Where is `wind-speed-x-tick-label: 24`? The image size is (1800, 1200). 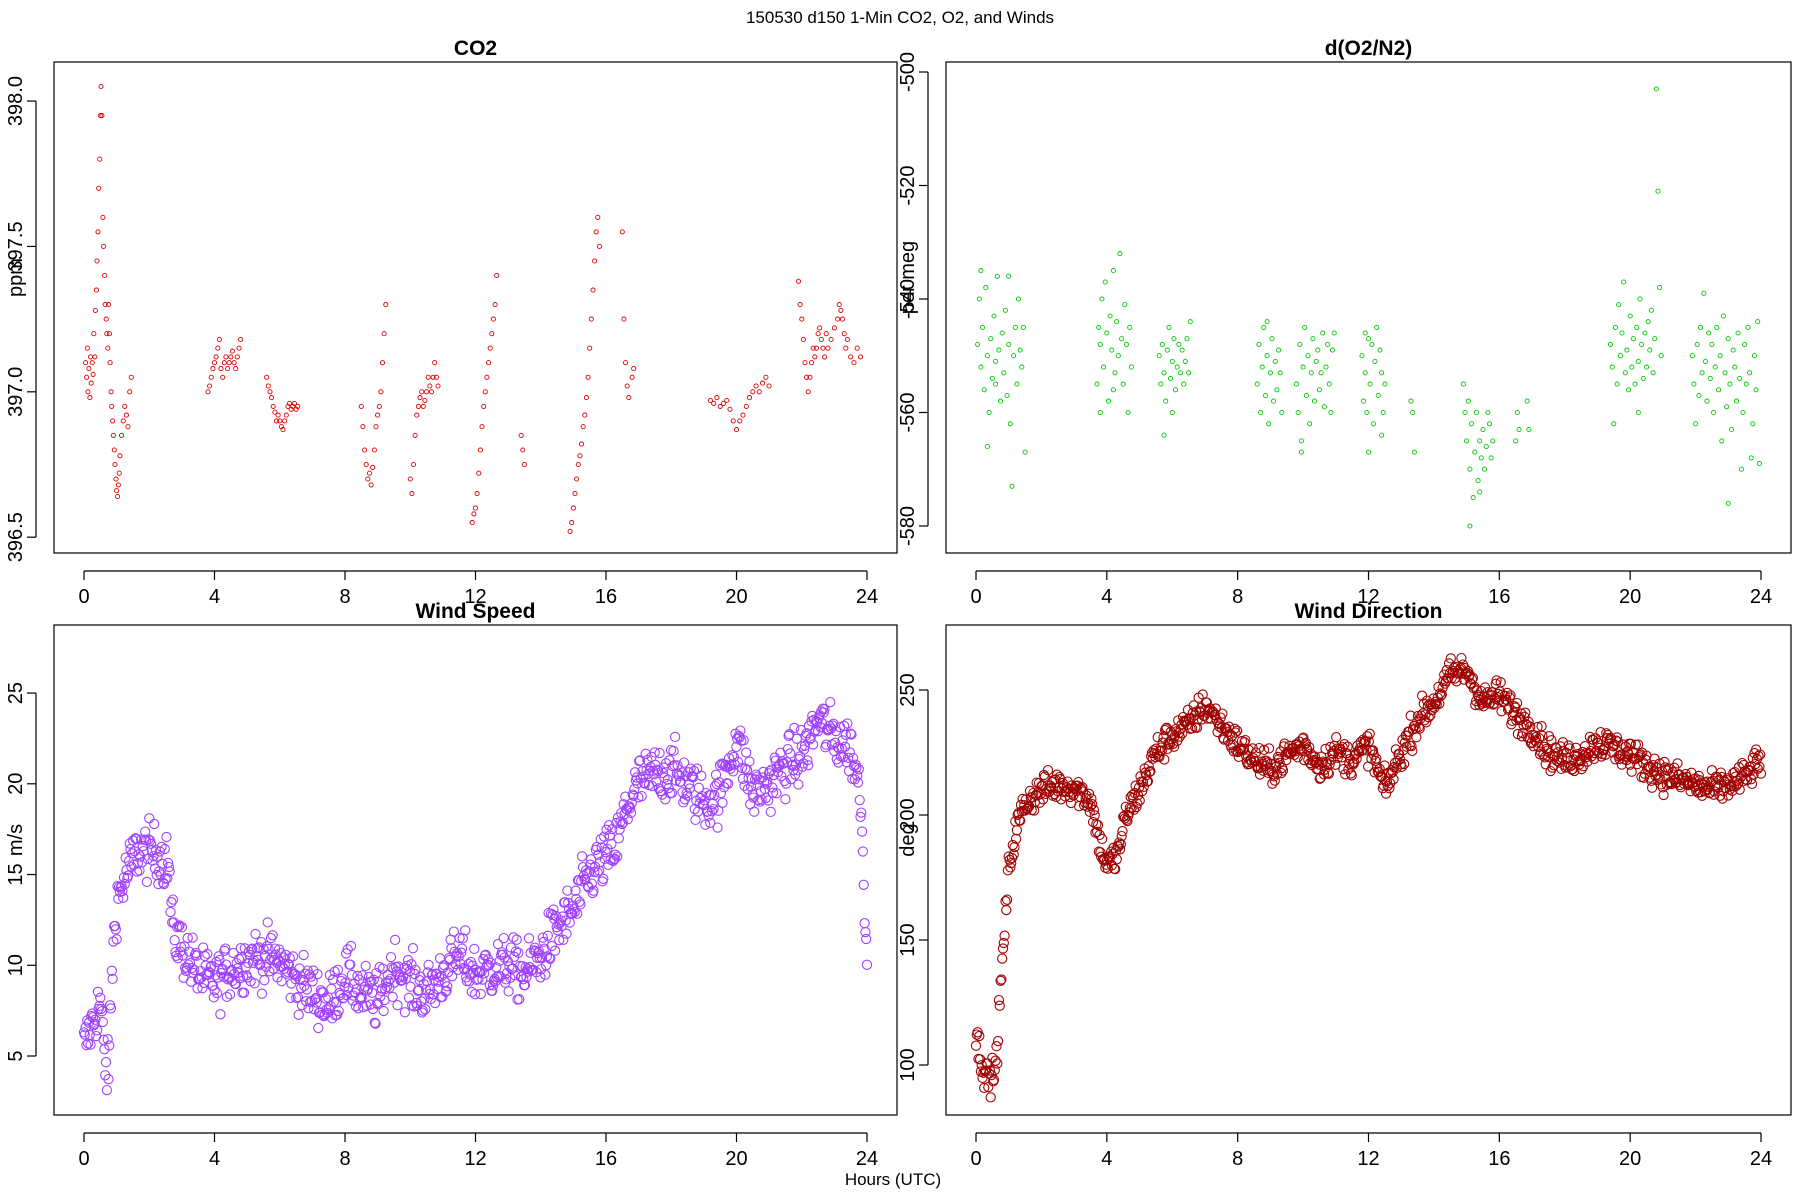 wind-speed-x-tick-label: 24 is located at coordinates (867, 1159).